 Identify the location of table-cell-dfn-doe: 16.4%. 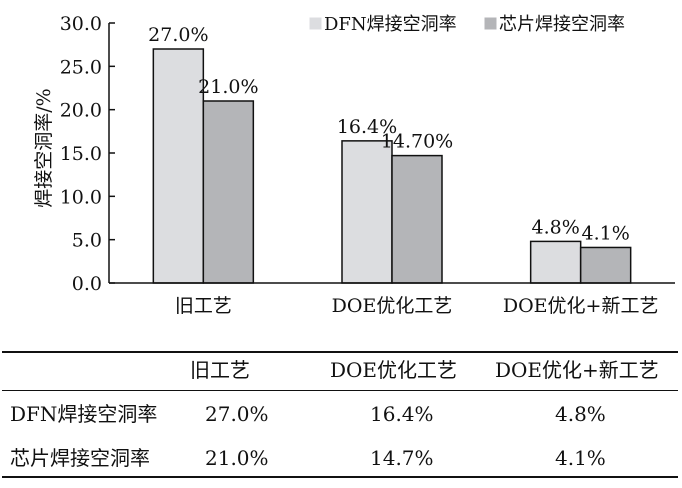
(402, 414).